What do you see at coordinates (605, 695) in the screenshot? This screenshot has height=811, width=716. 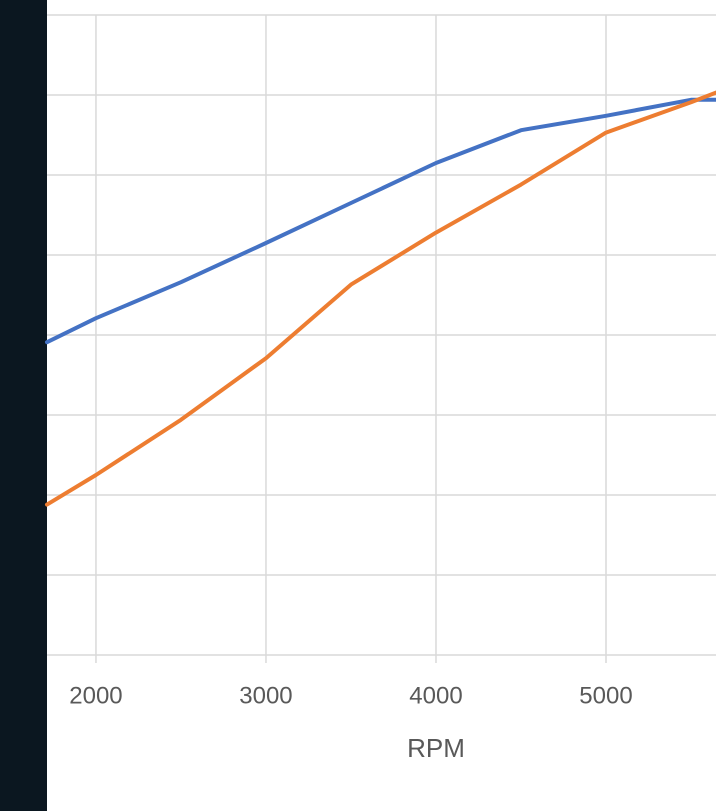 I see `x-tick-label: 5000` at bounding box center [605, 695].